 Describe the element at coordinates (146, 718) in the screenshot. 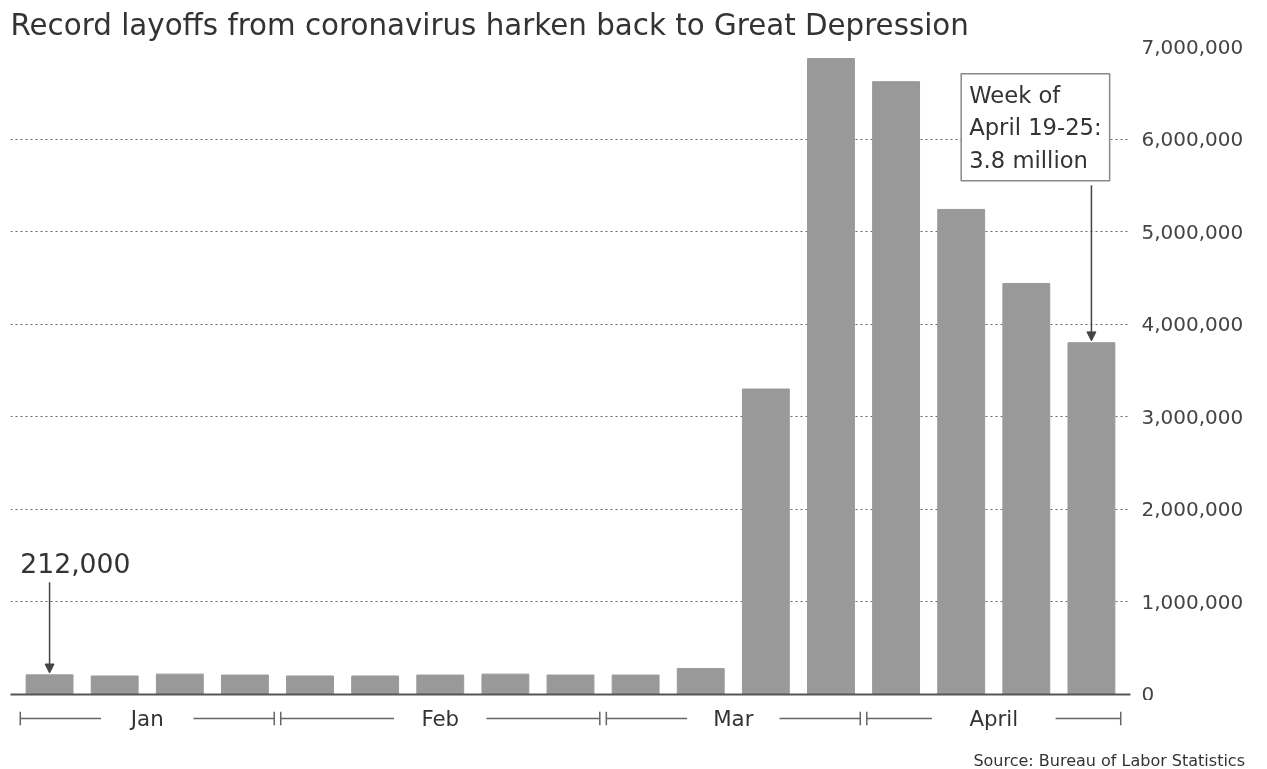

I see `text: Jan` at that location.